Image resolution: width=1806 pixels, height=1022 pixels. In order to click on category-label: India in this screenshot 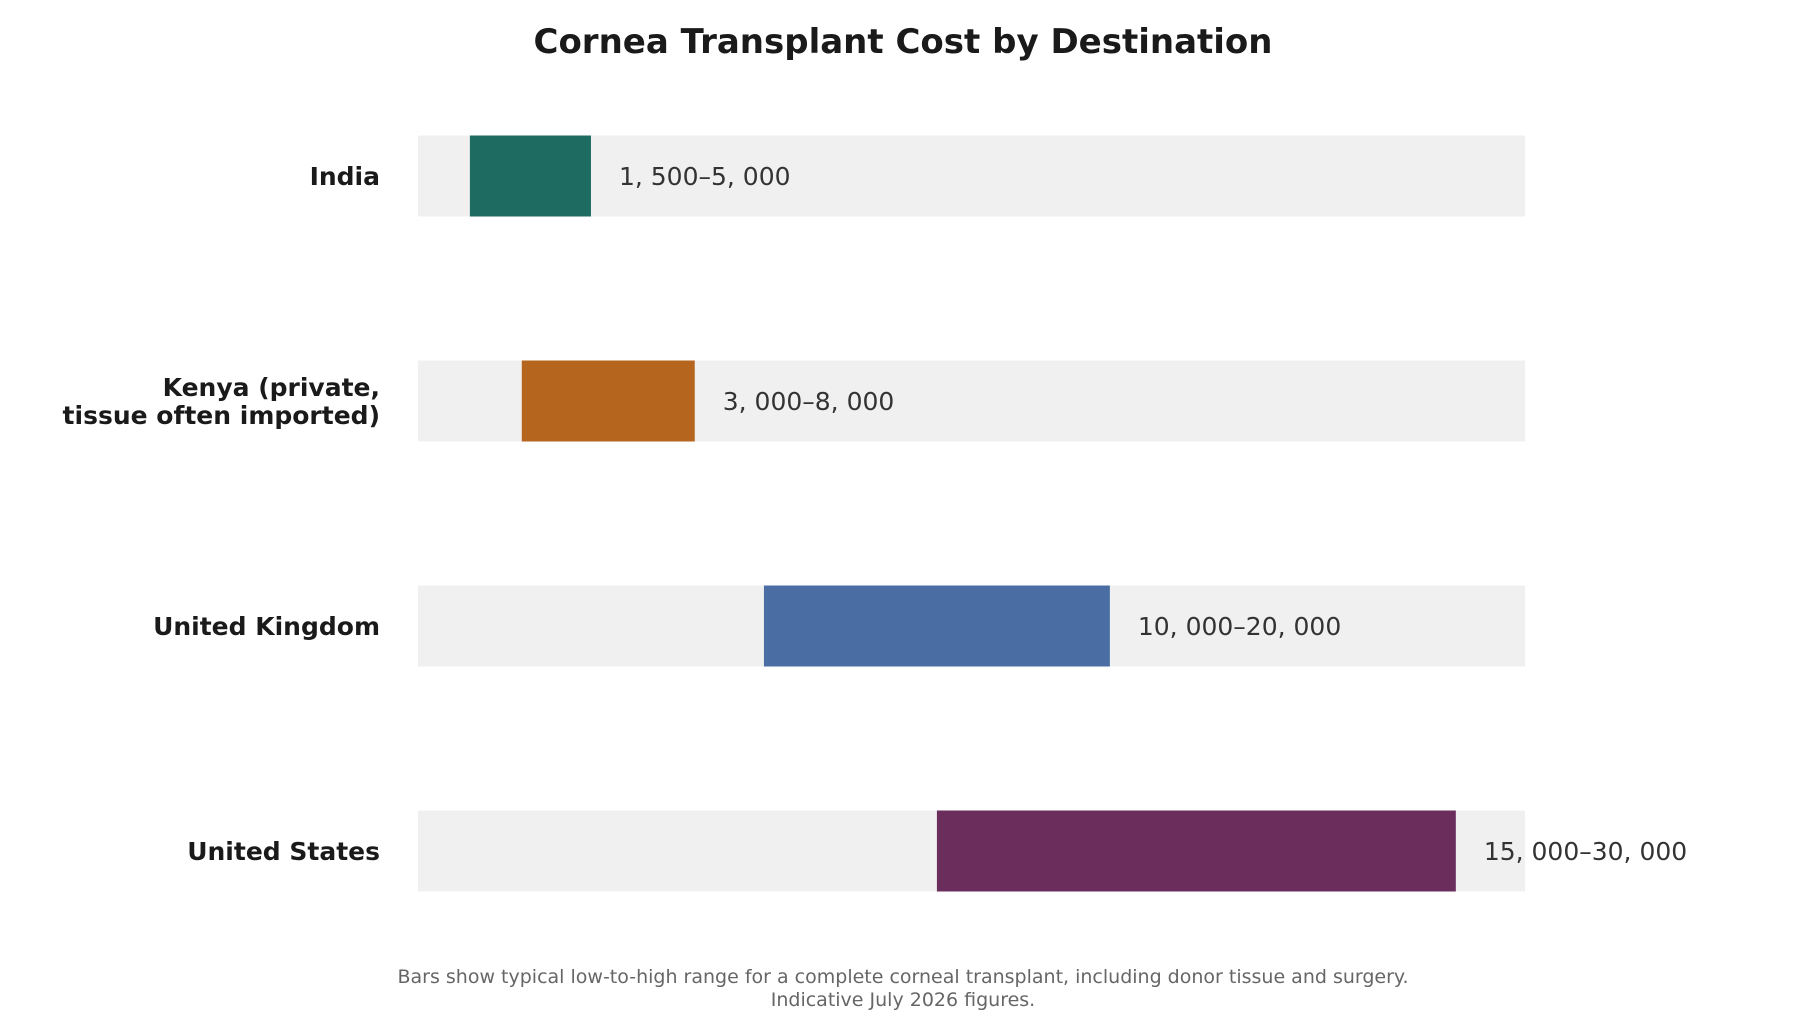, I will do `click(345, 176)`.